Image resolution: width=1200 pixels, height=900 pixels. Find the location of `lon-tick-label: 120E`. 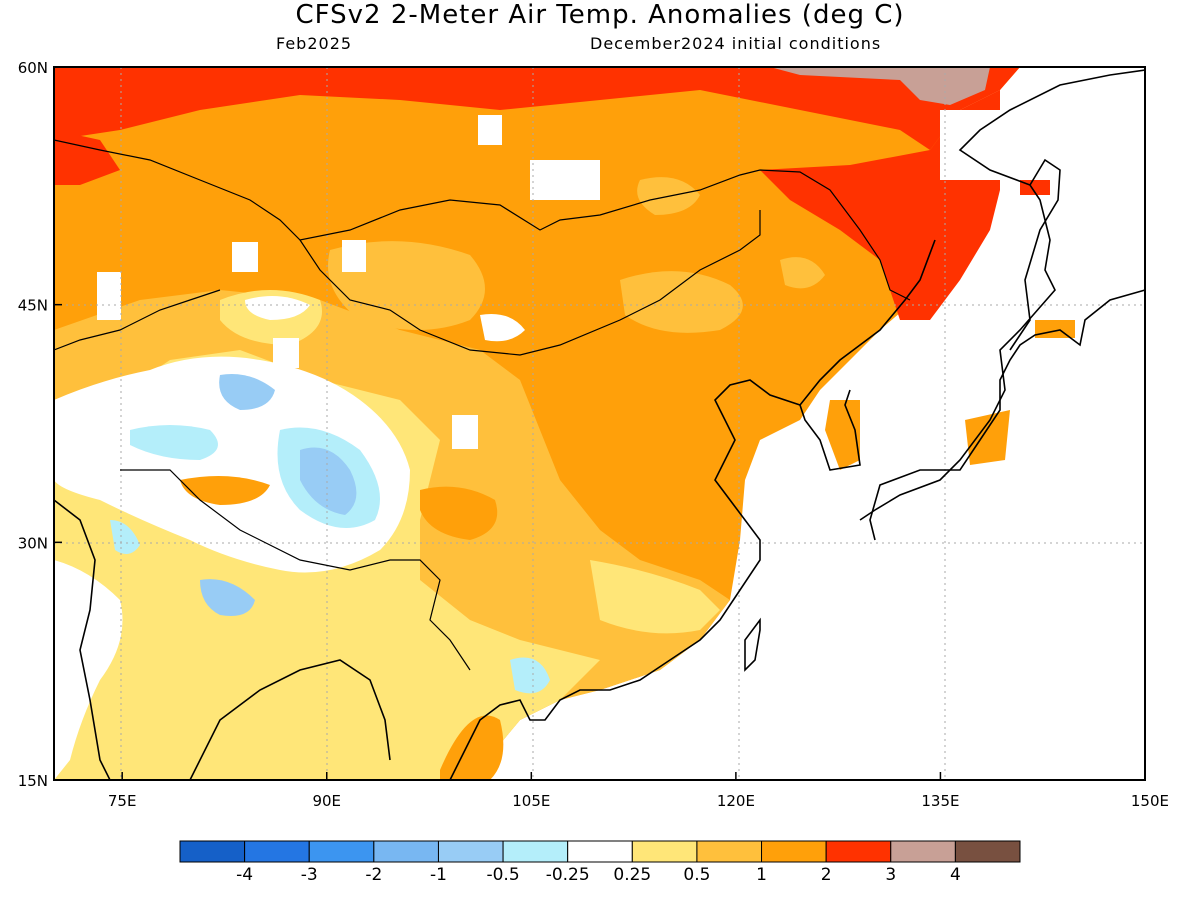

lon-tick-label: 120E is located at coordinates (736, 801).